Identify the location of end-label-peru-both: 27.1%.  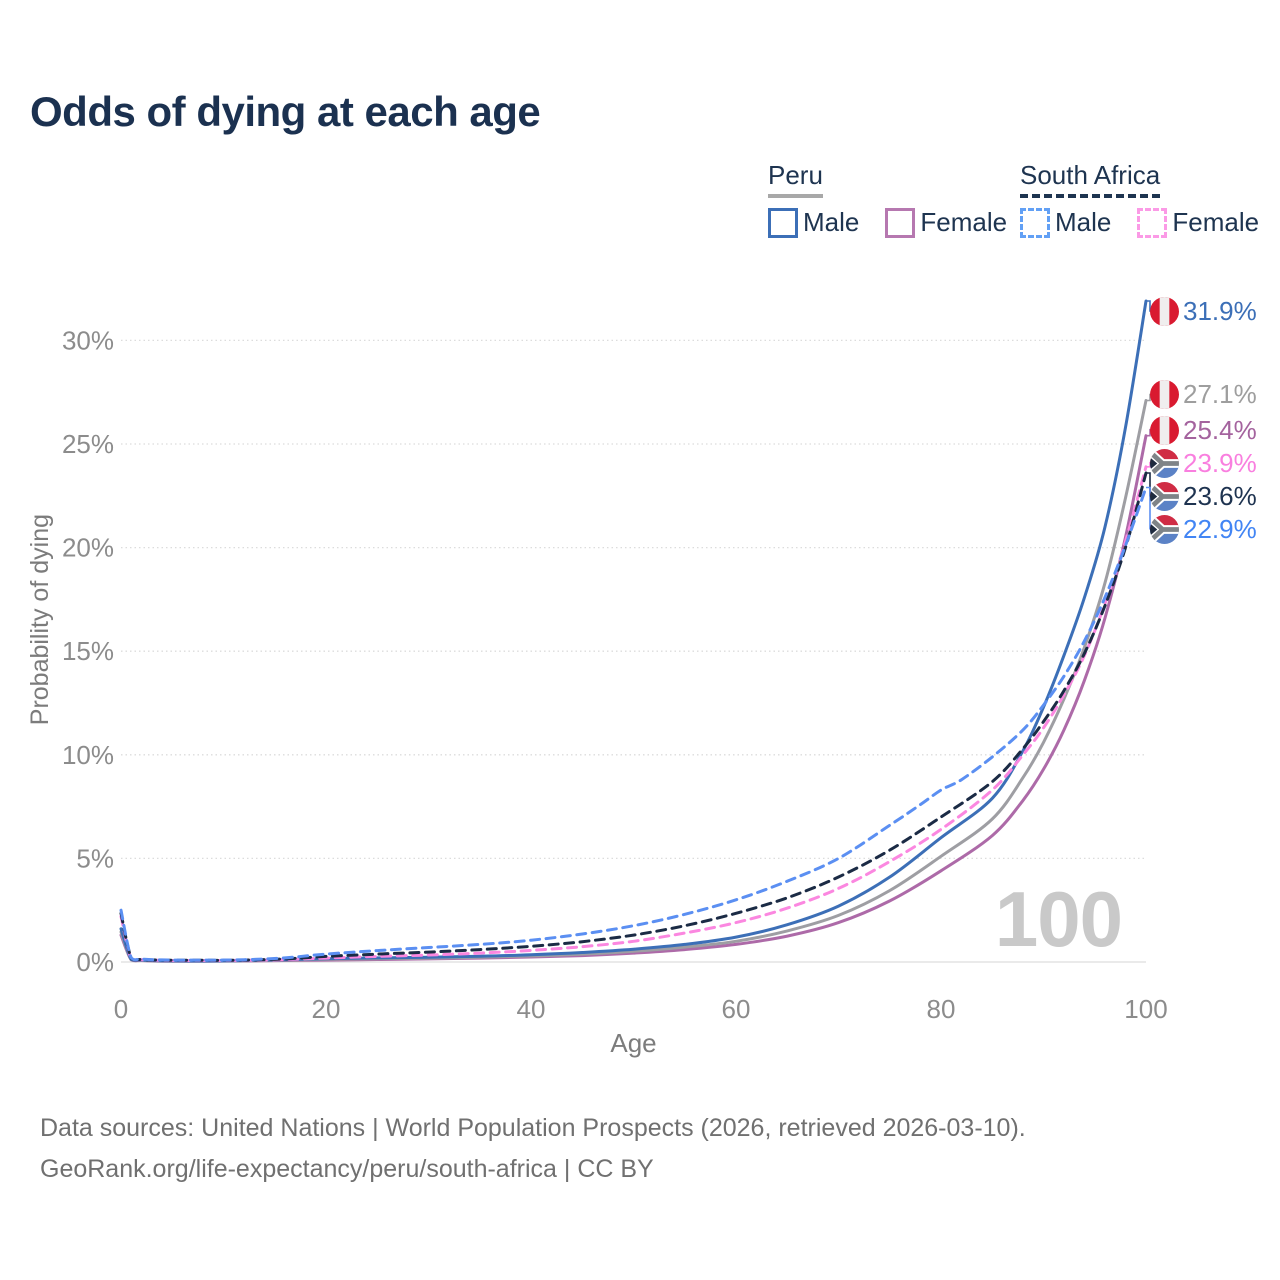
(1203, 394).